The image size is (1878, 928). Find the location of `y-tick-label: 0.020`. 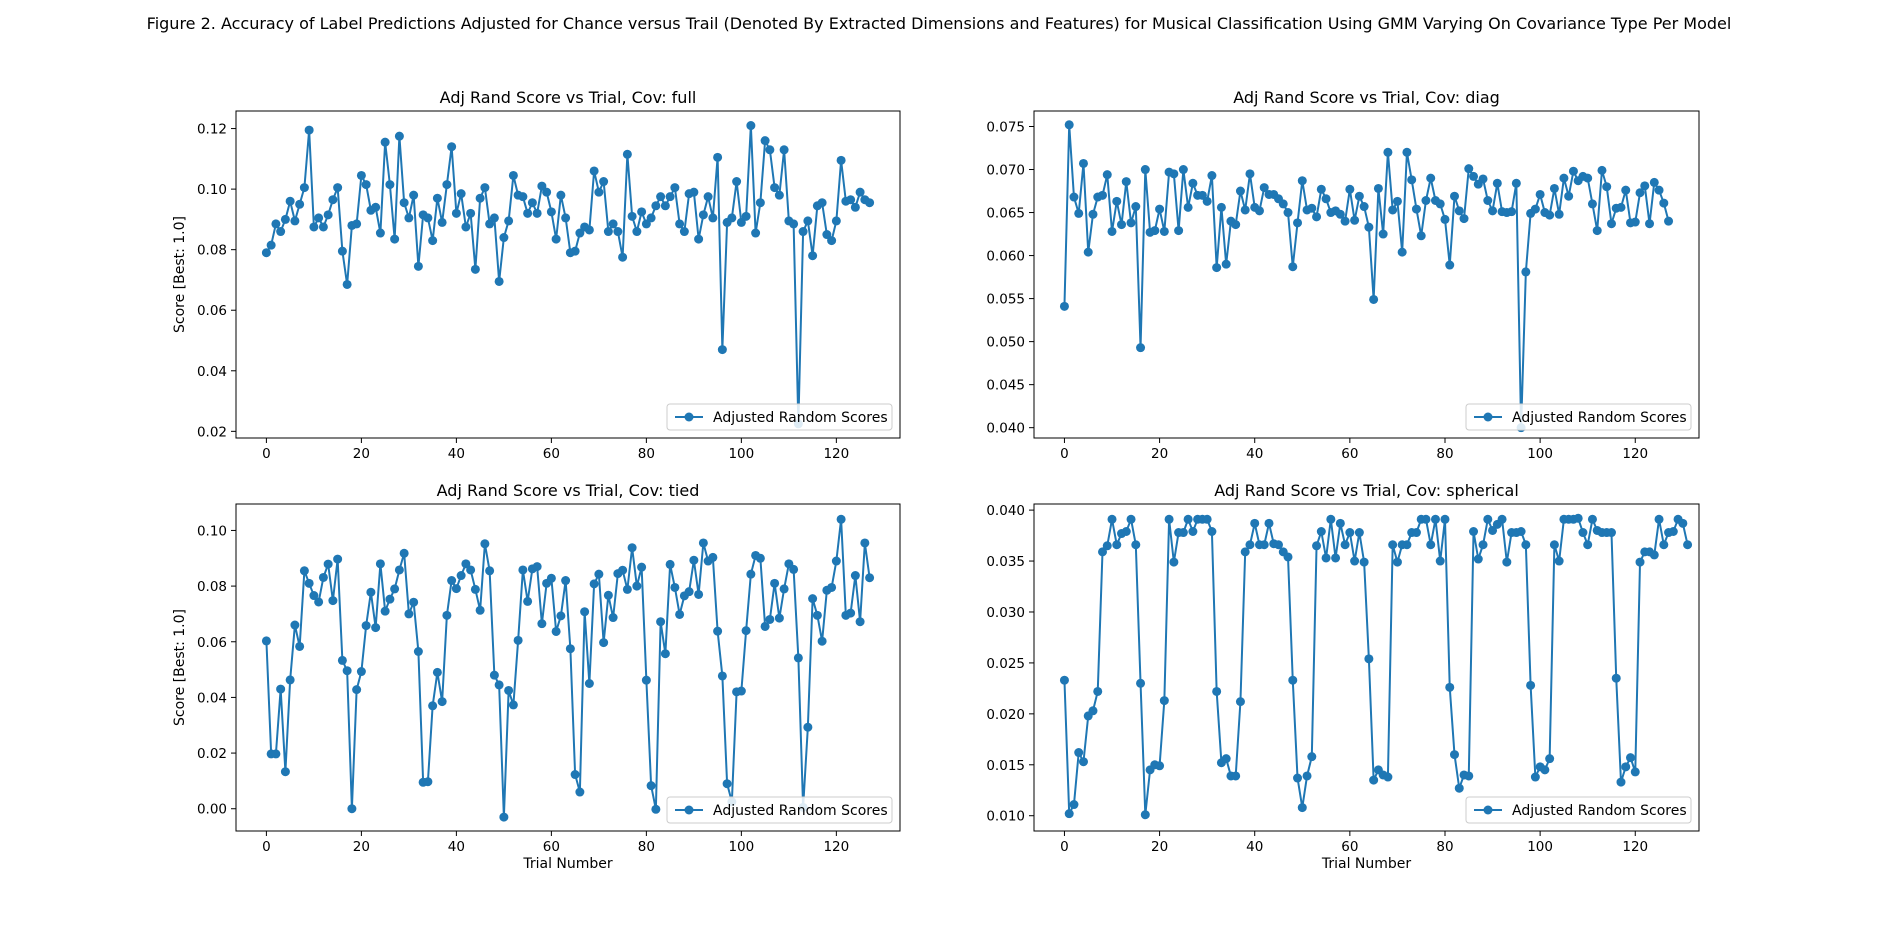

y-tick-label: 0.020 is located at coordinates (1005, 715).